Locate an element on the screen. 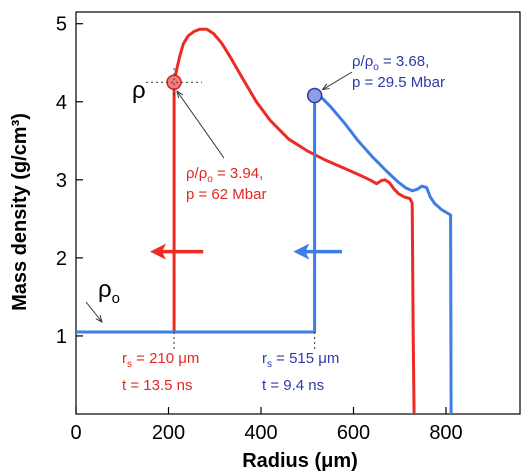  y-tick-label: 4 is located at coordinates (61, 103).